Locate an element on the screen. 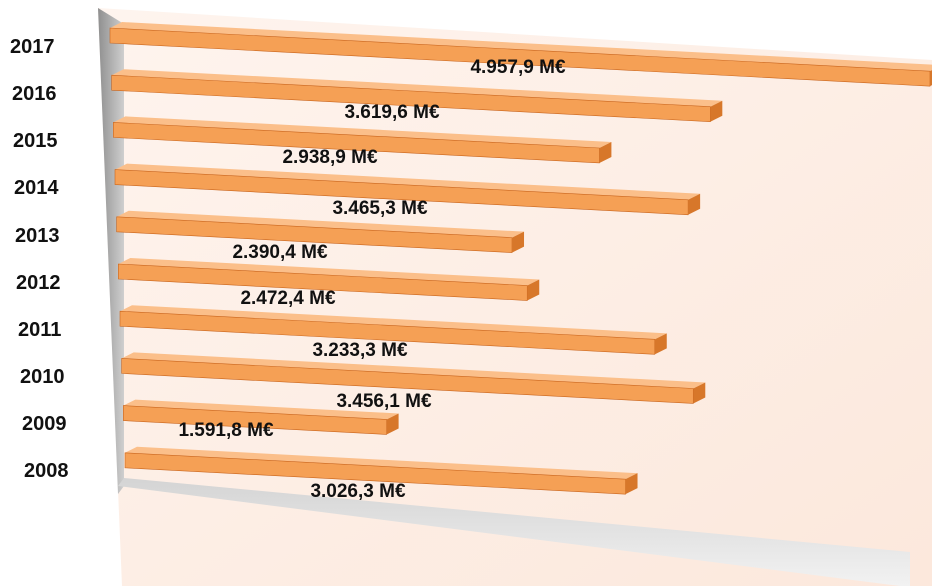  bar-2009 is located at coordinates (261, 417).